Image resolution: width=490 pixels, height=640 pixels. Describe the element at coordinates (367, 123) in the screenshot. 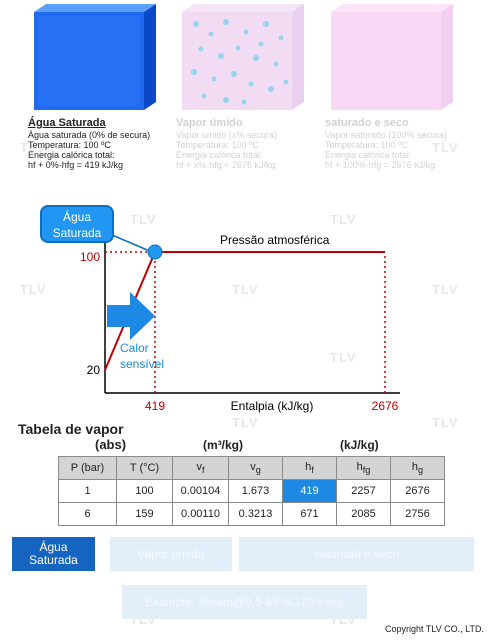

I see `state-title: saturado e seco` at that location.